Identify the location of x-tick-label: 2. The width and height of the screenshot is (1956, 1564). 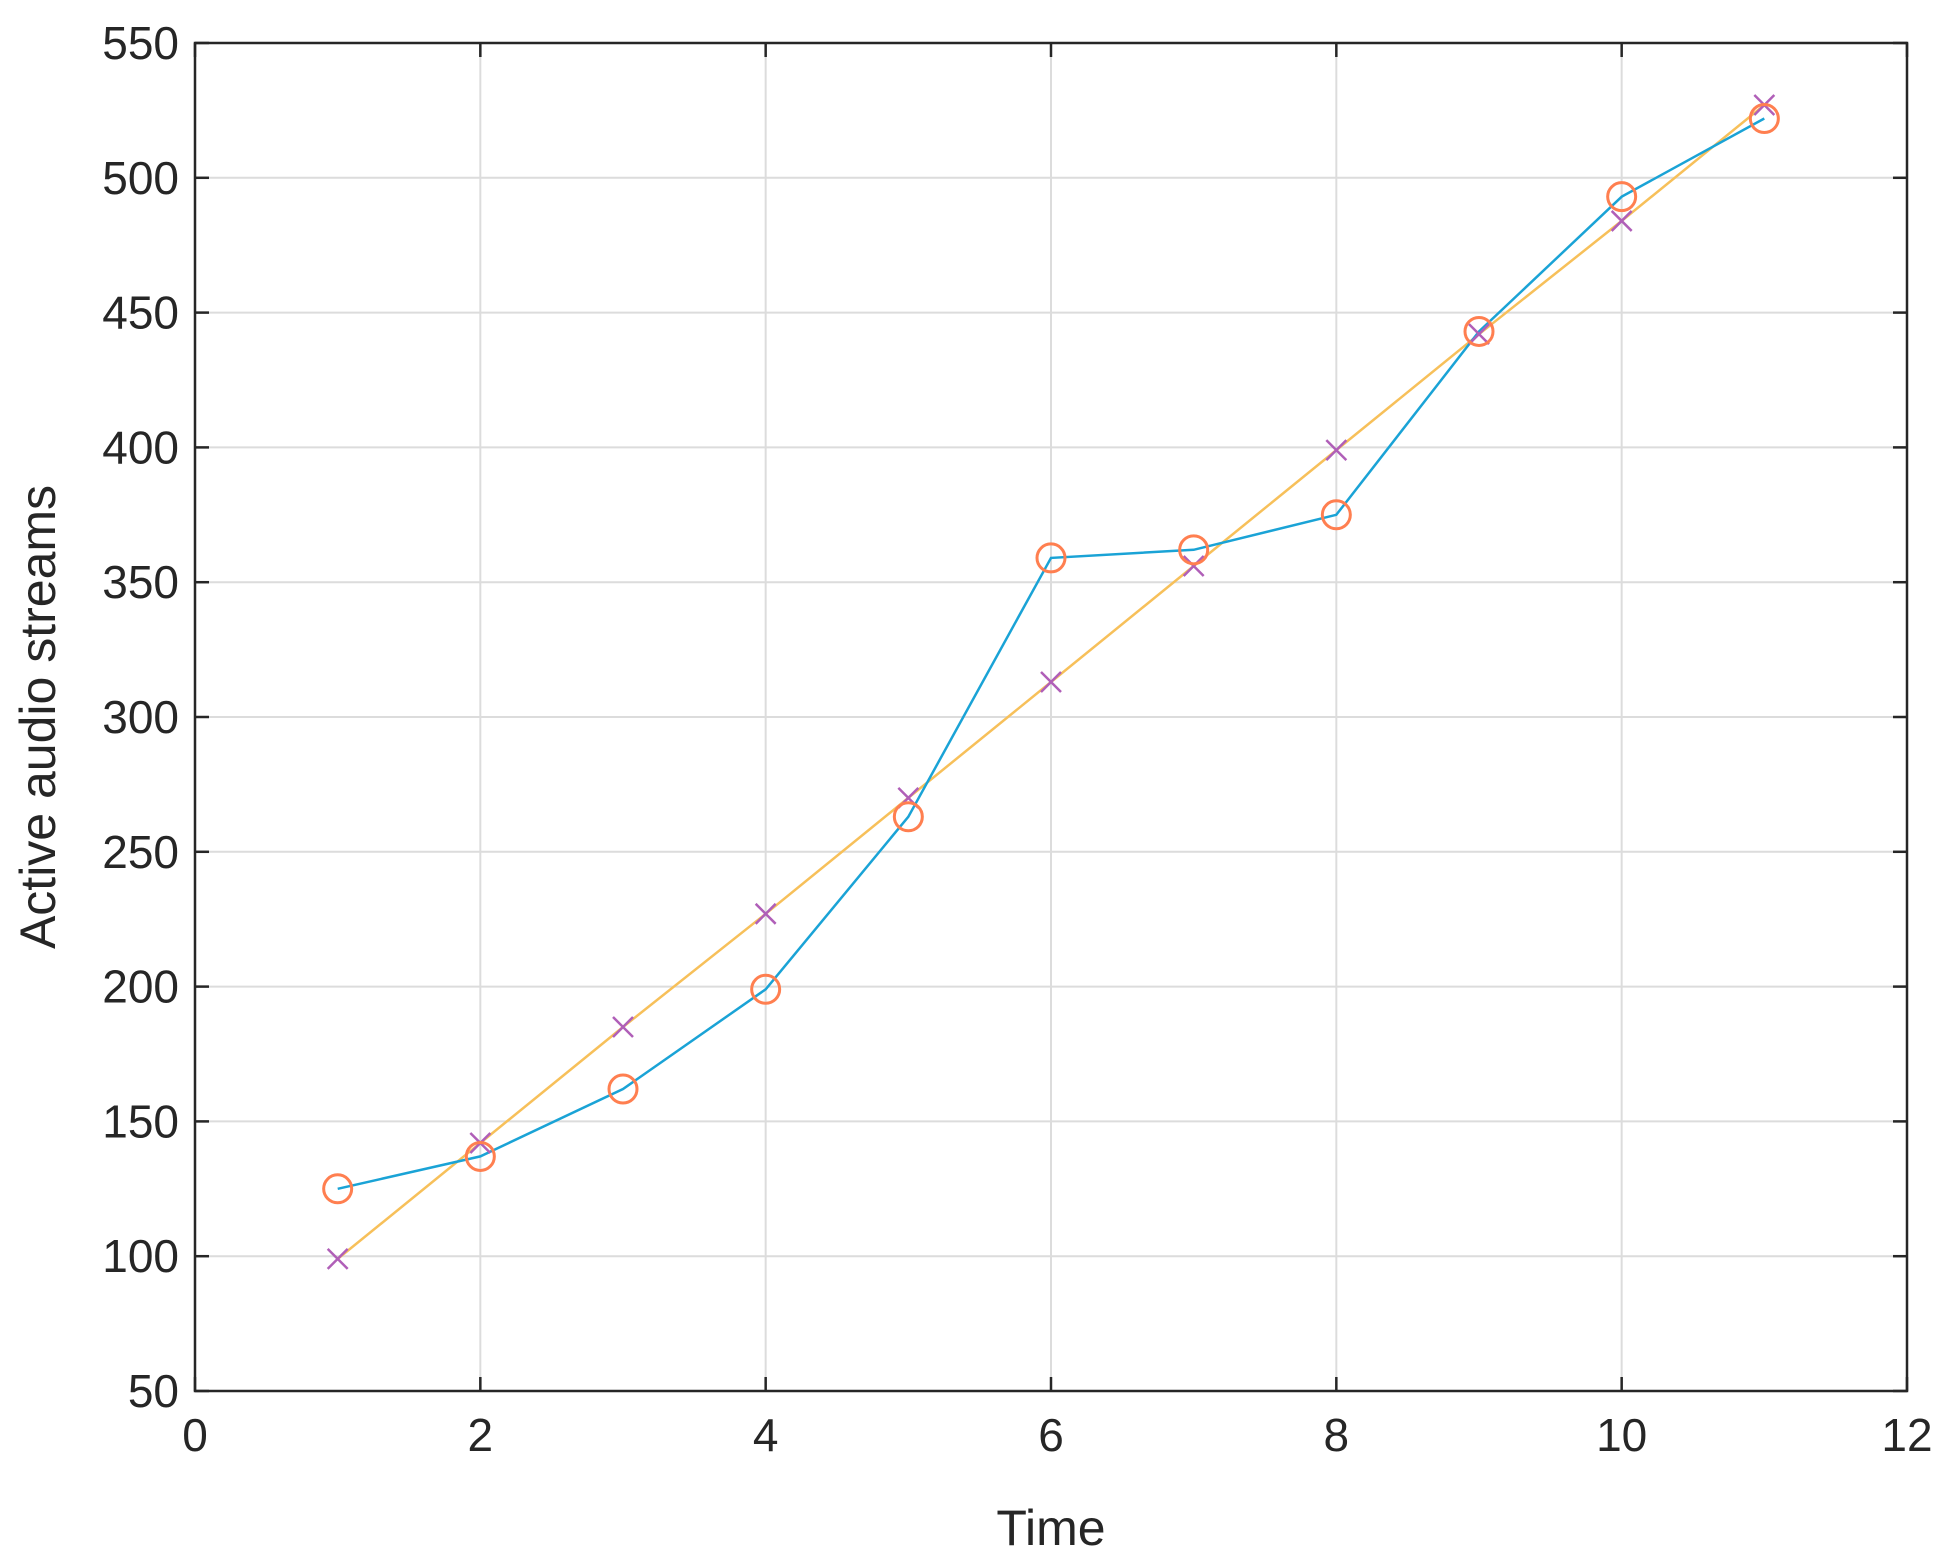
(481, 1435).